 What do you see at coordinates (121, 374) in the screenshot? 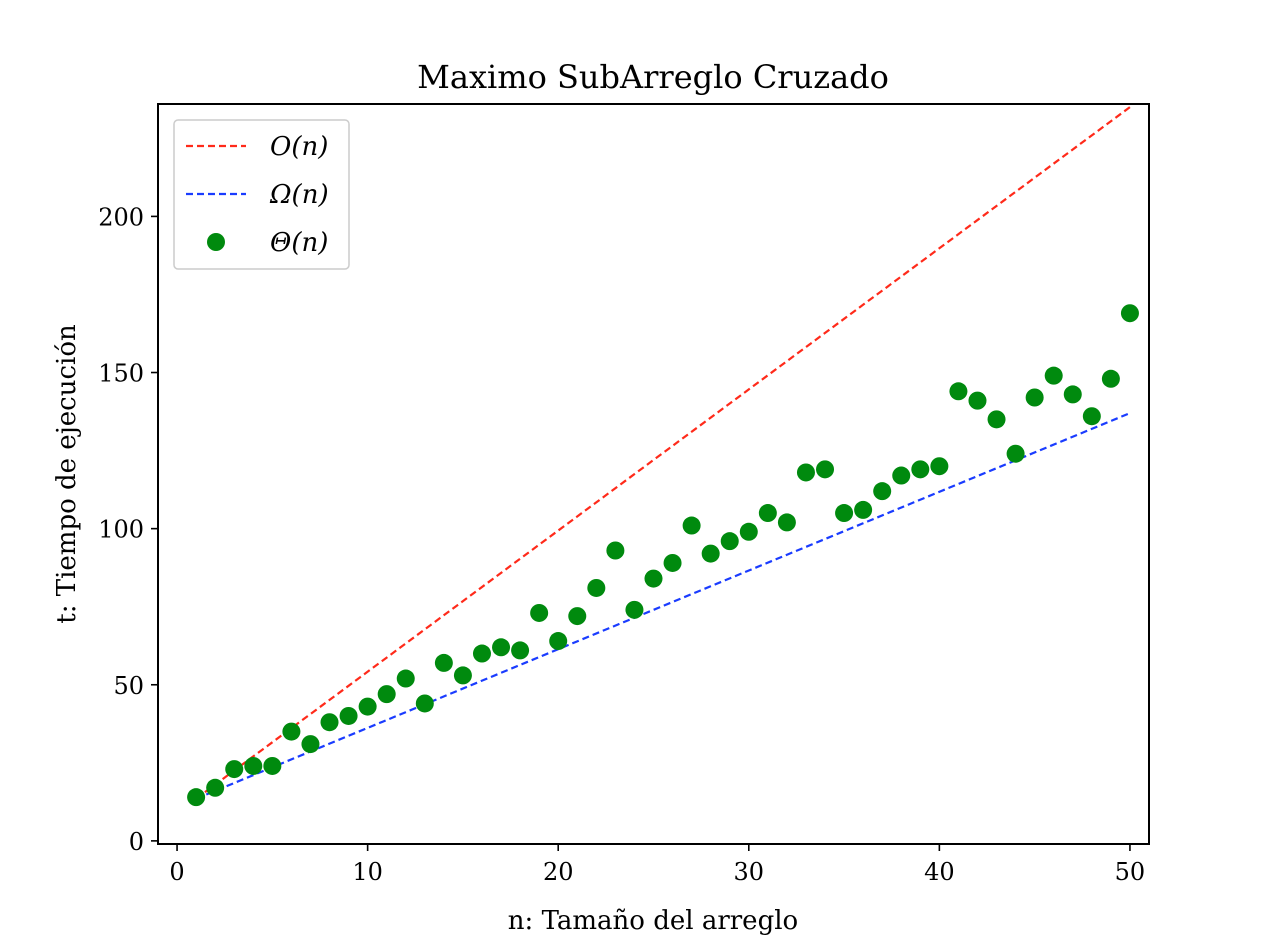
I see `y-tick-label: 150` at bounding box center [121, 374].